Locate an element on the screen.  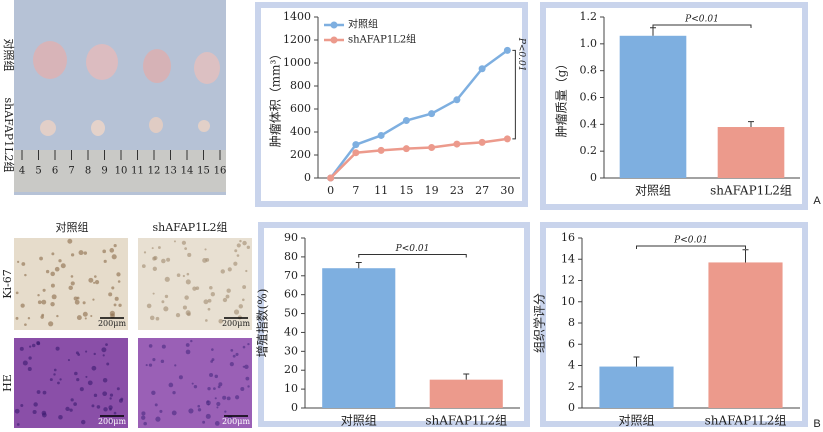
histology-column: 对照组 is located at coordinates (72, 227).